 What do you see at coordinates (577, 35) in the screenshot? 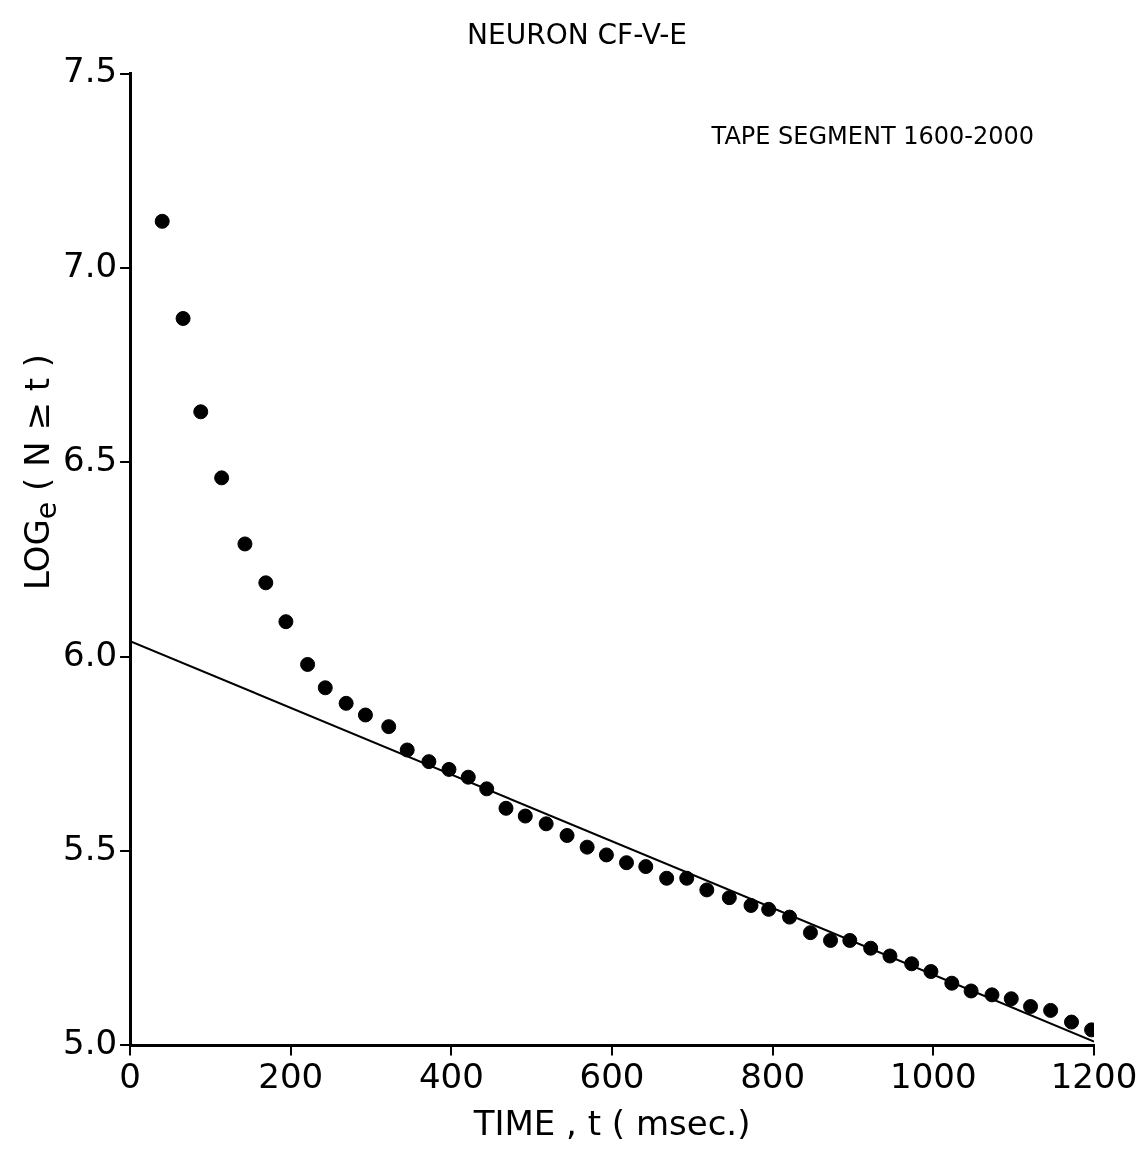
I see `chart-title: NEURON CF-V-E` at bounding box center [577, 35].